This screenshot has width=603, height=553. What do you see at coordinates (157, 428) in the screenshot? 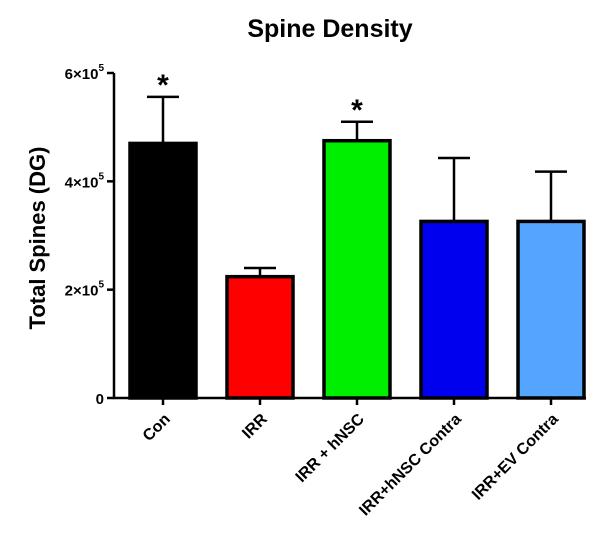
I see `x-tick-label: Con` at bounding box center [157, 428].